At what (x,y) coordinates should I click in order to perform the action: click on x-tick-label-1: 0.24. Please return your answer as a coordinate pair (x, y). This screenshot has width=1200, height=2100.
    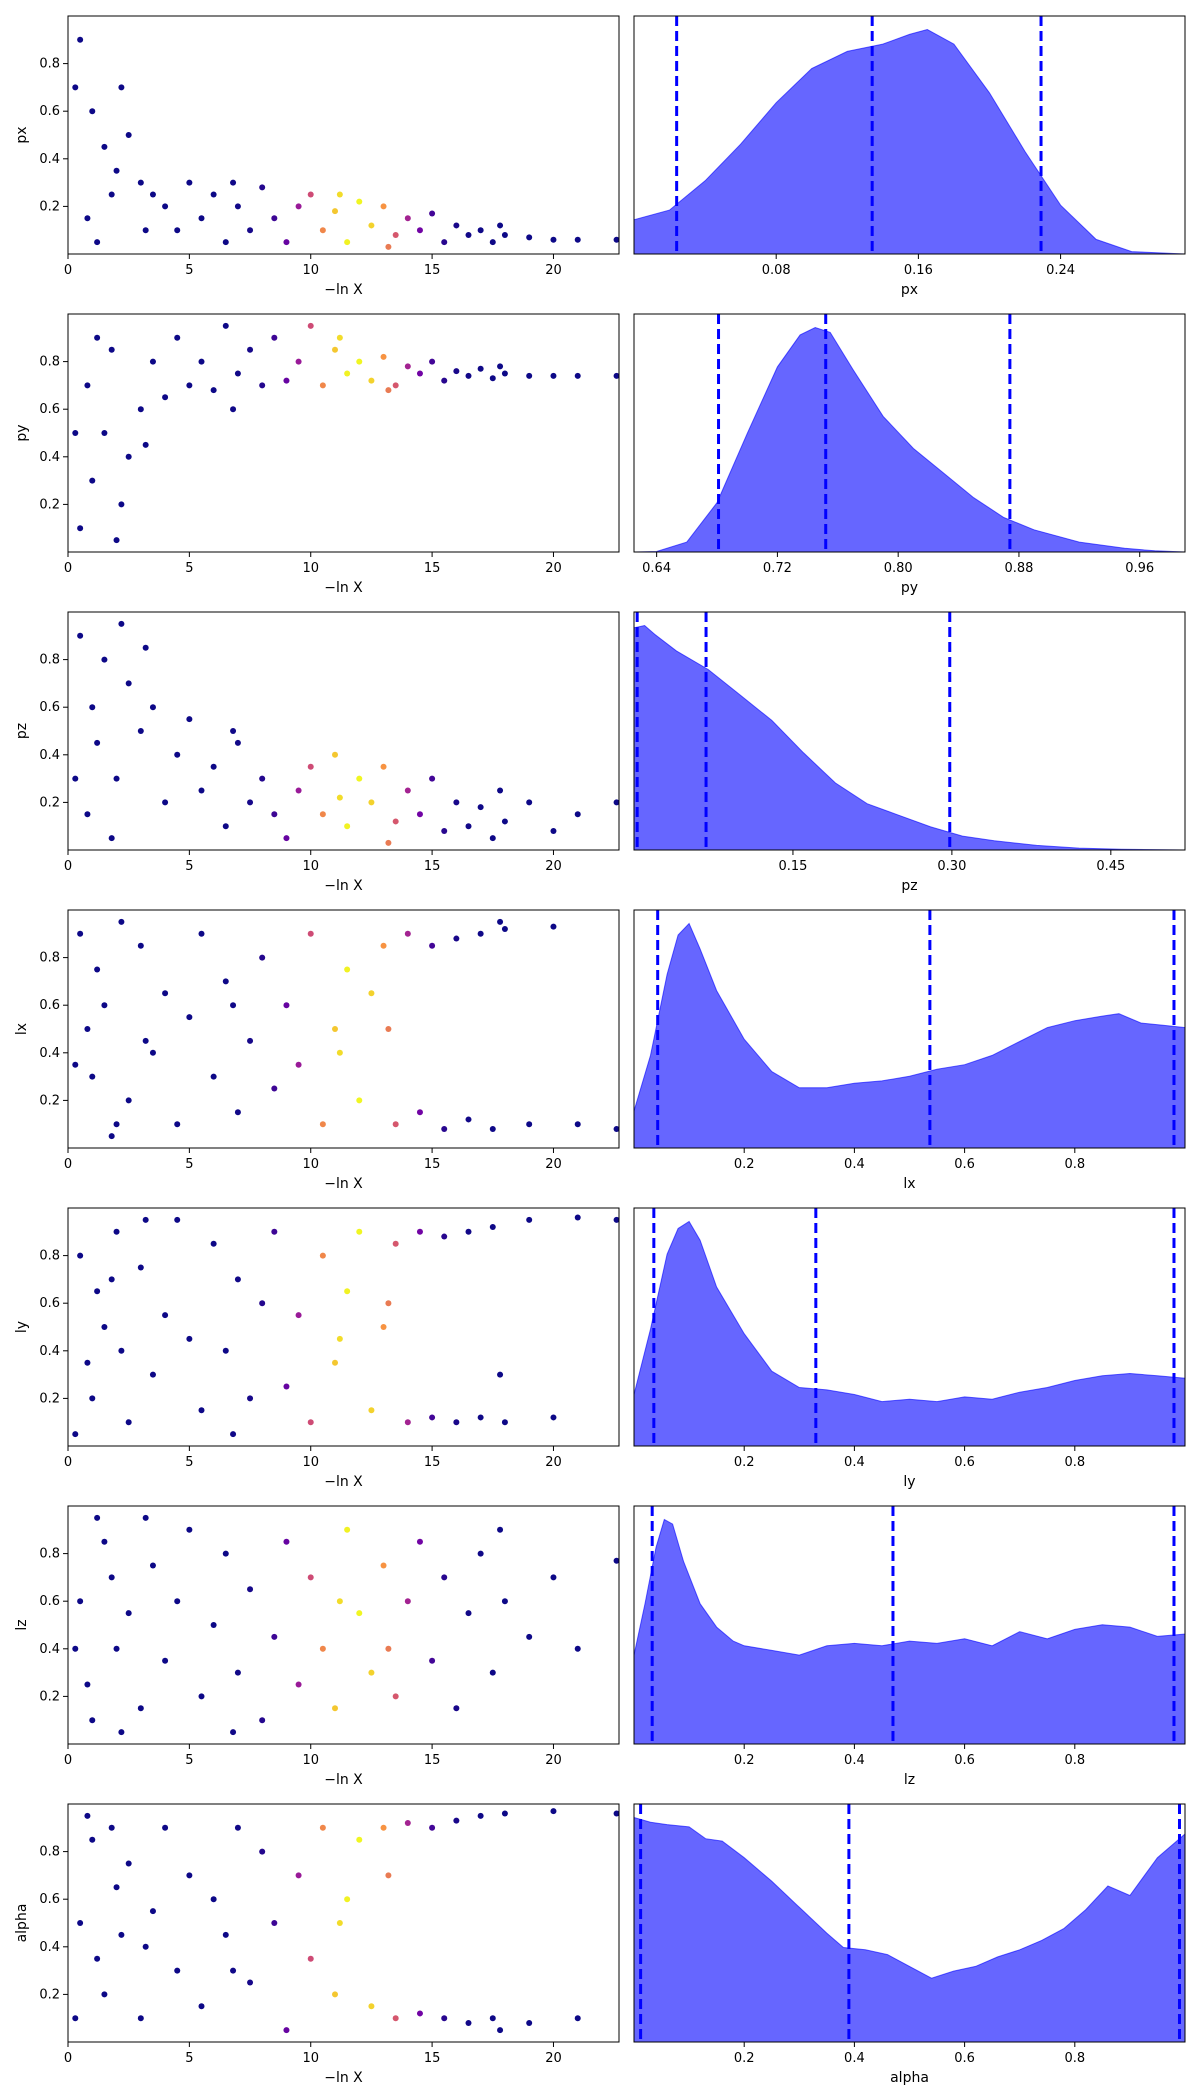
    Looking at the image, I should click on (1060, 270).